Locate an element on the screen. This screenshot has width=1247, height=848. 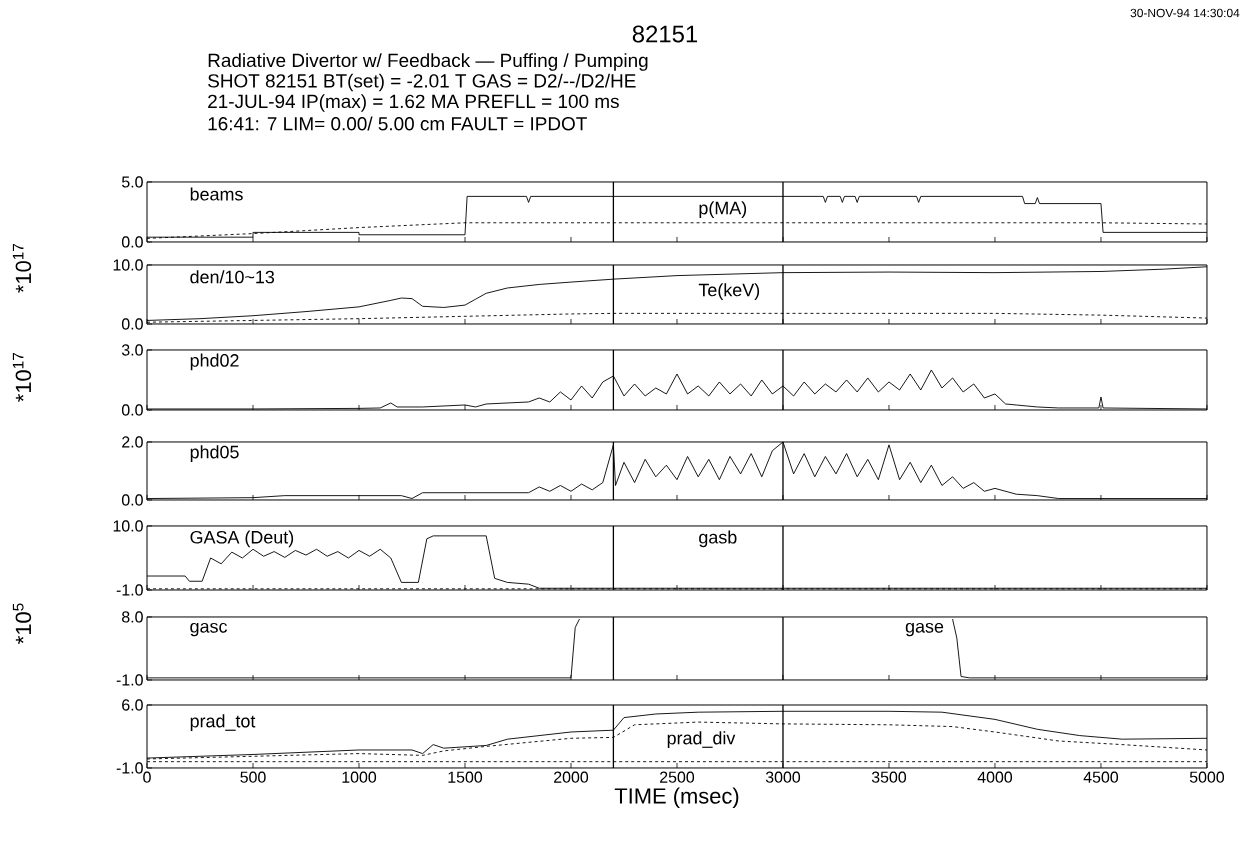
x-tick-label: 1000 is located at coordinates (359, 777).